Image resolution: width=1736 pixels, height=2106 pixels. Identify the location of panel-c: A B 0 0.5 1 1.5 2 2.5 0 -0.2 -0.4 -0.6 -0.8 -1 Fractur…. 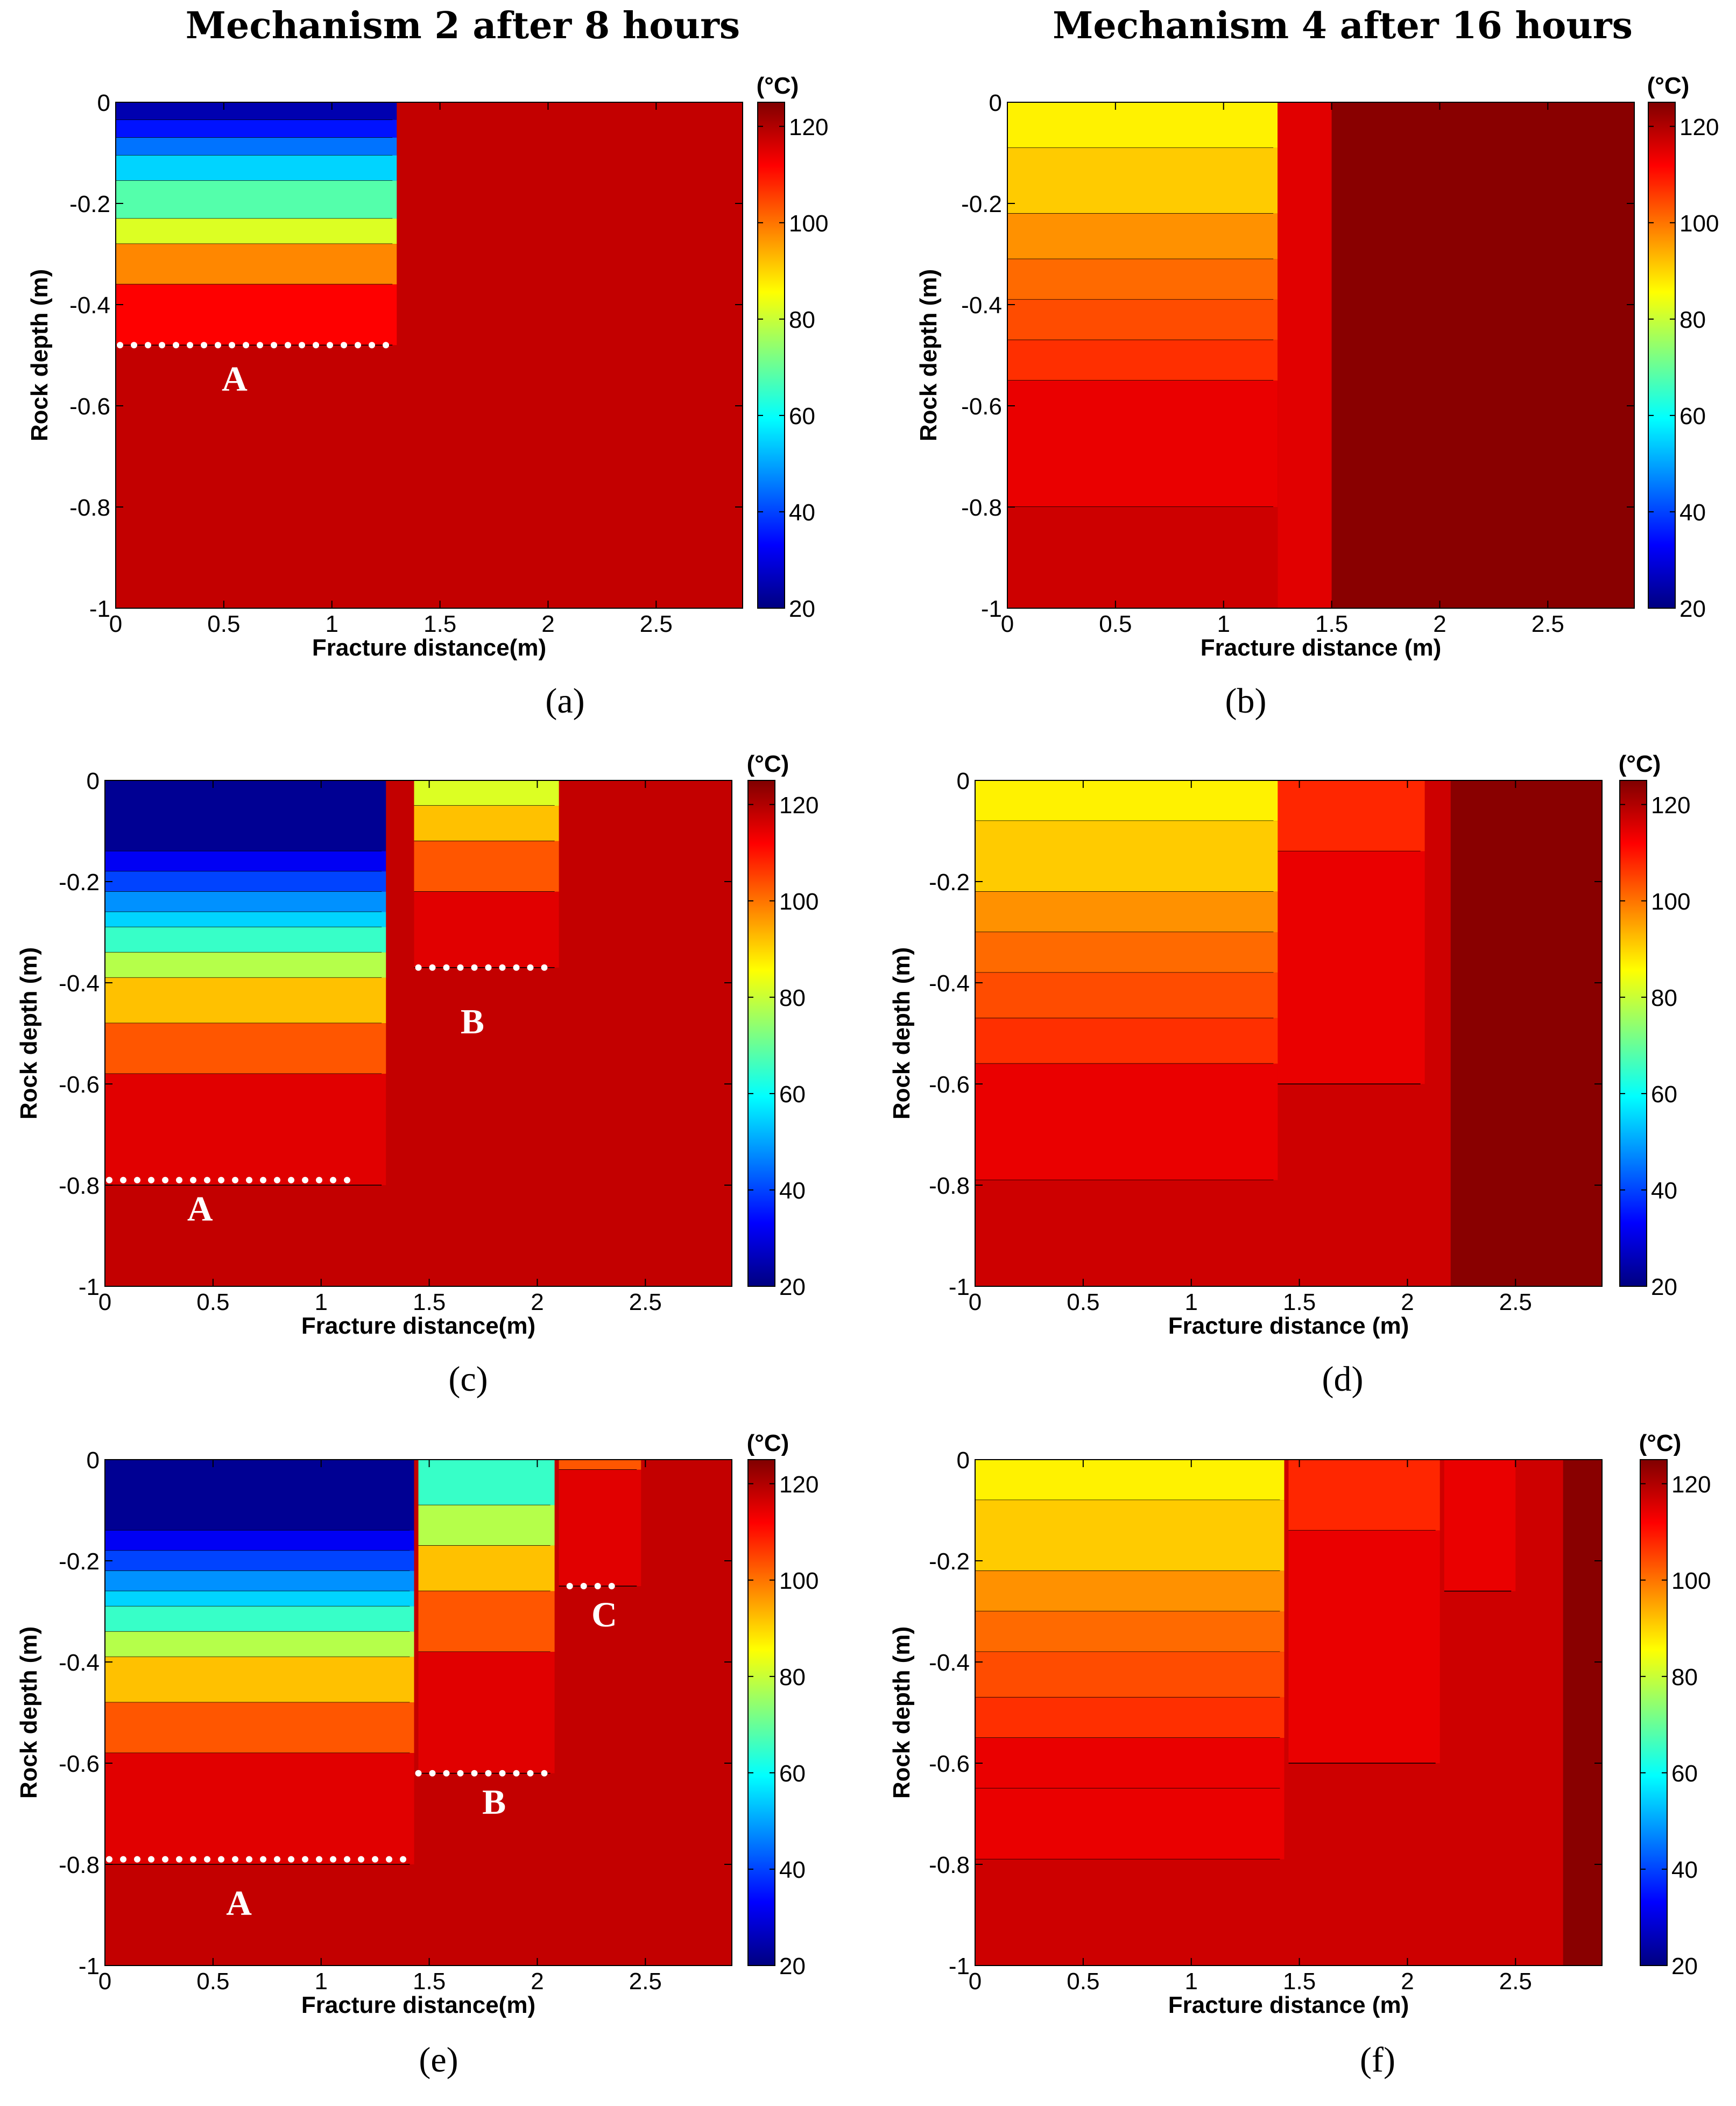
(417, 1045).